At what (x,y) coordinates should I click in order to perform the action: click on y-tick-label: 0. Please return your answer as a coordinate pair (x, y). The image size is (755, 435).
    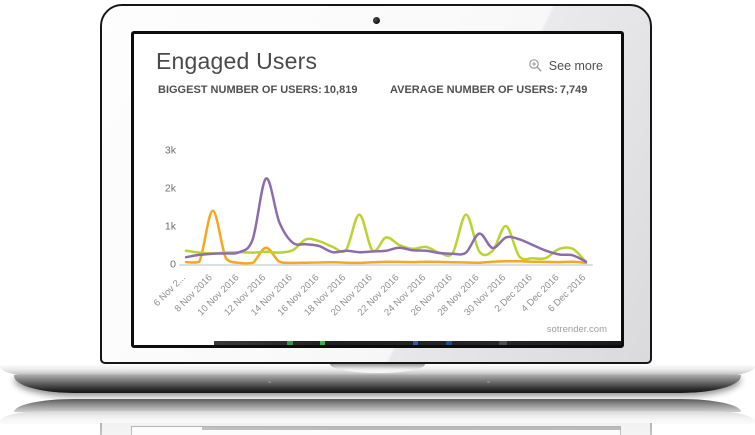
    Looking at the image, I should click on (173, 265).